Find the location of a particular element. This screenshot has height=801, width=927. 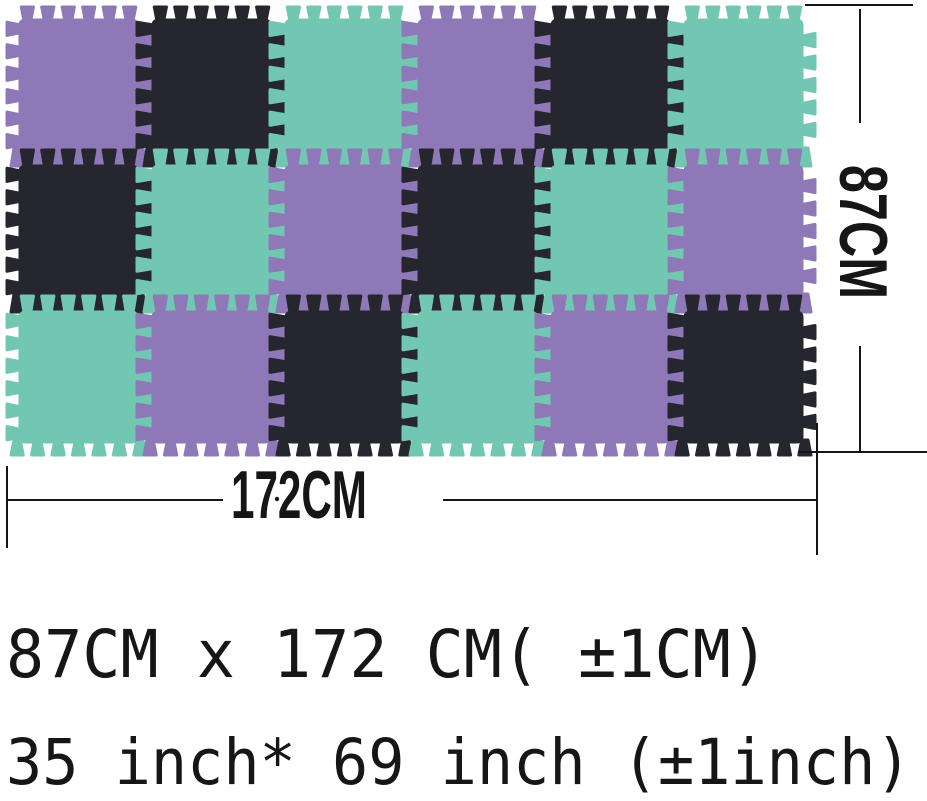

mat-tile-r3c5 is located at coordinates (610, 375).